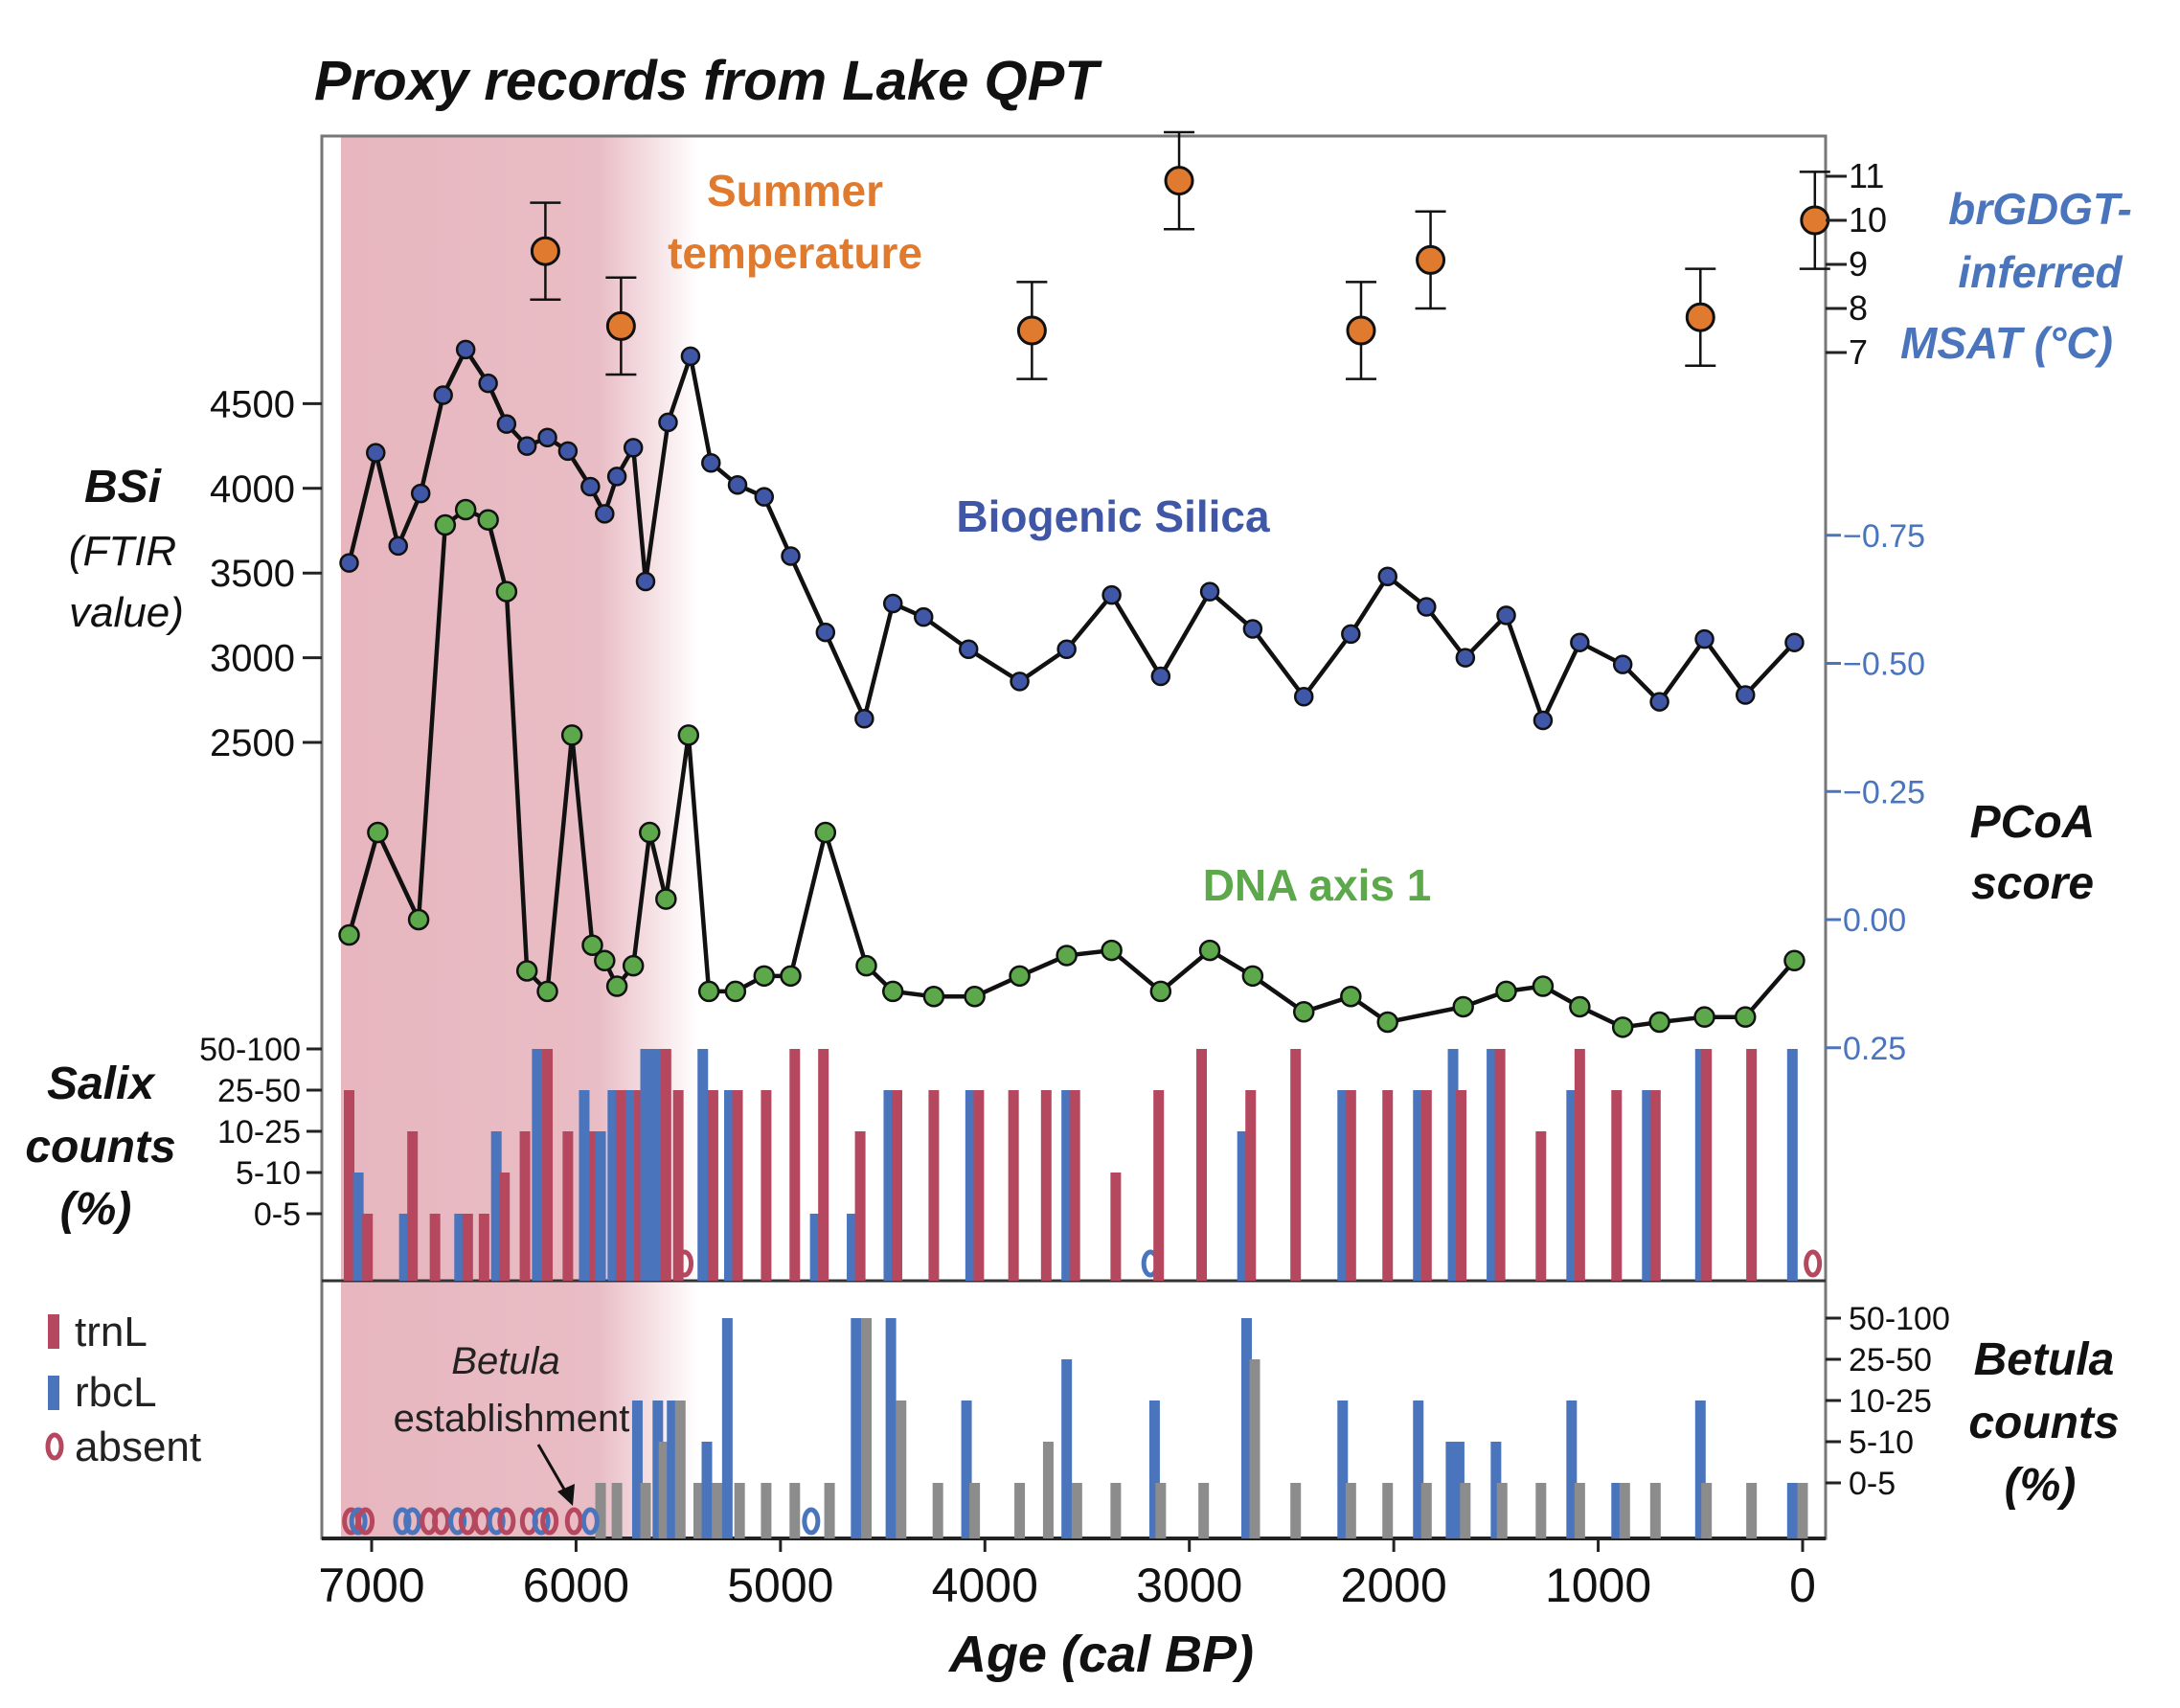 This screenshot has height=1708, width=2180. What do you see at coordinates (2032, 883) in the screenshot?
I see `pcoa-axis-title-line-2: score` at bounding box center [2032, 883].